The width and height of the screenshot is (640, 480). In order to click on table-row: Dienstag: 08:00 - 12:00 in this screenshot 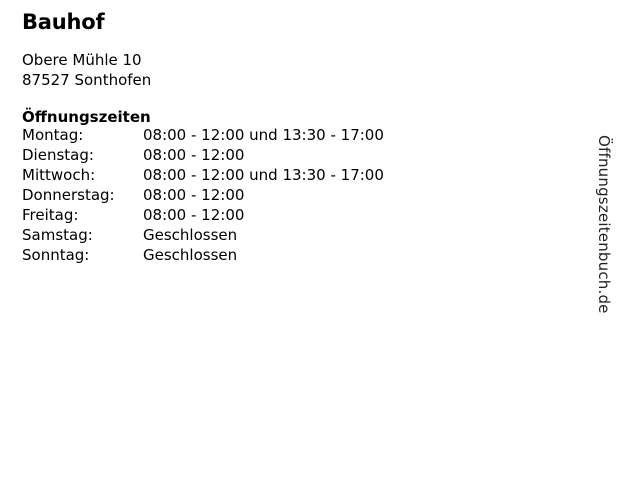, I will do `click(203, 155)`.